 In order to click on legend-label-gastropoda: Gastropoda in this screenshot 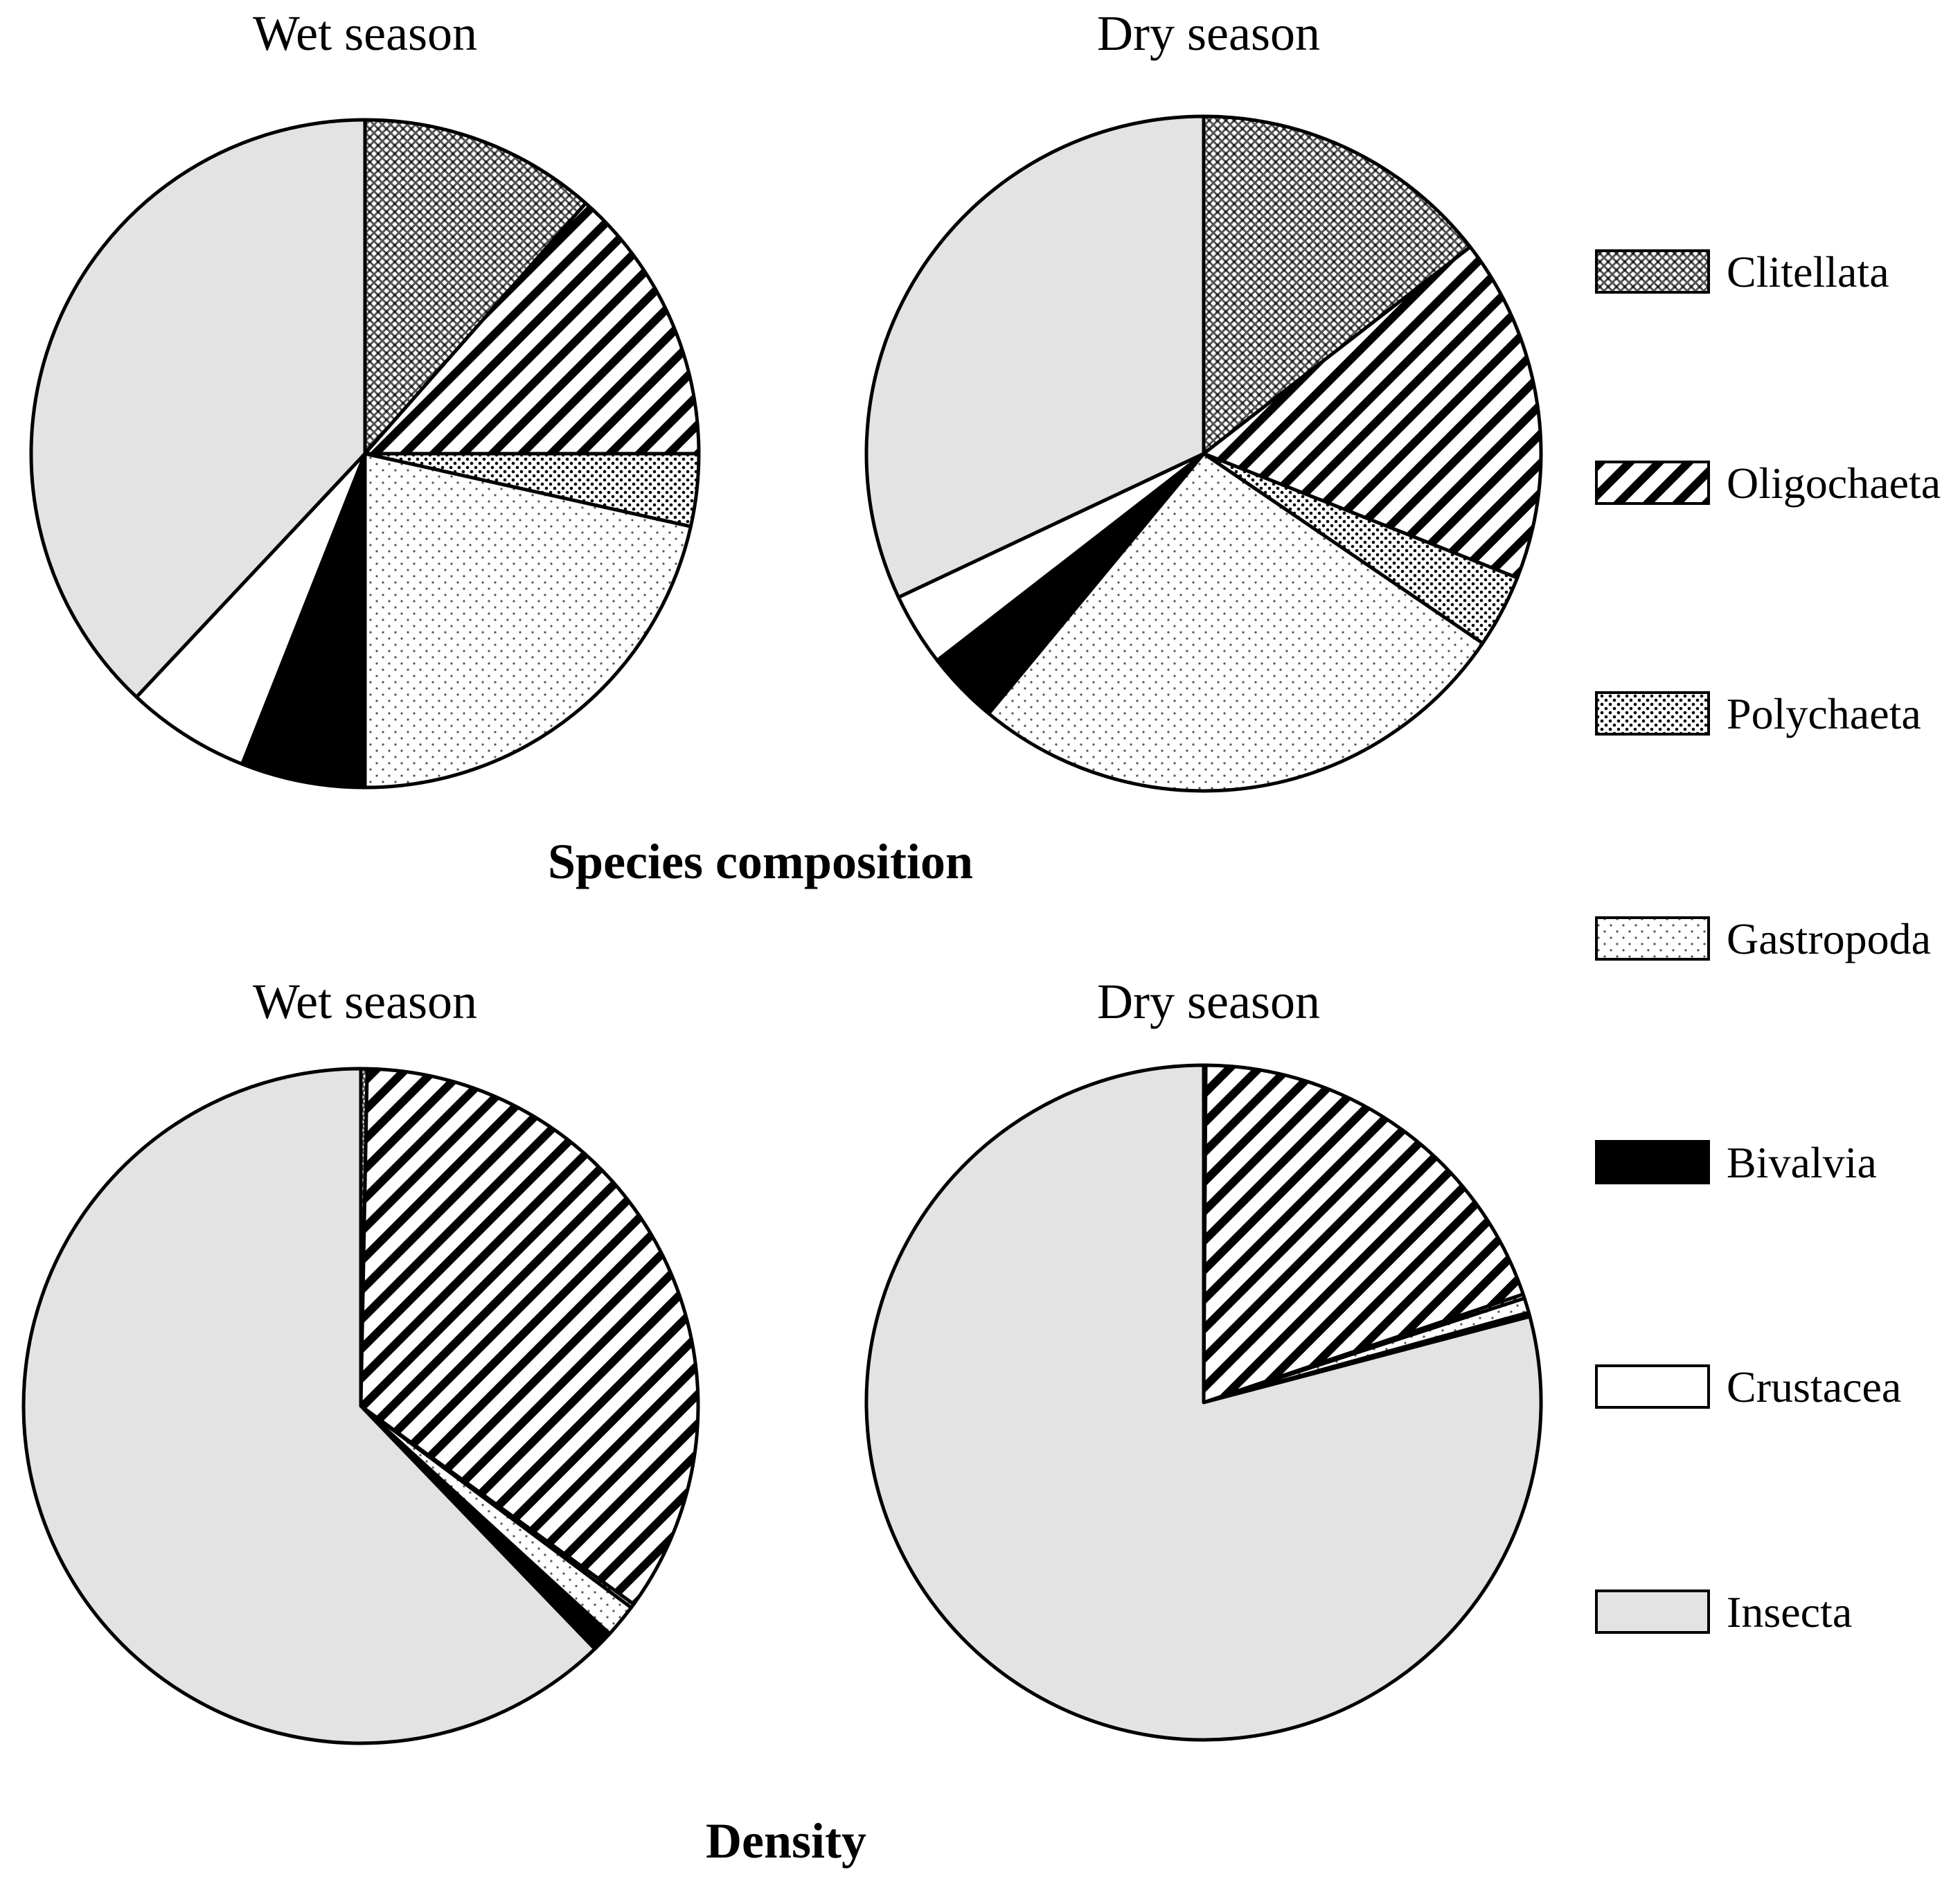, I will do `click(1829, 939)`.